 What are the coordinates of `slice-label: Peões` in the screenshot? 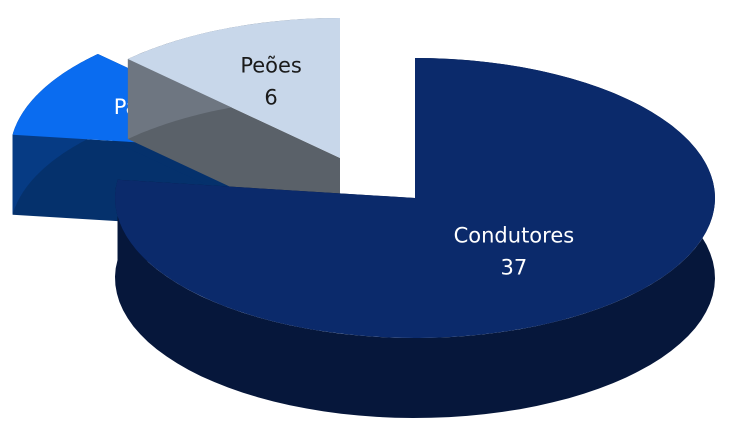 It's located at (271, 65).